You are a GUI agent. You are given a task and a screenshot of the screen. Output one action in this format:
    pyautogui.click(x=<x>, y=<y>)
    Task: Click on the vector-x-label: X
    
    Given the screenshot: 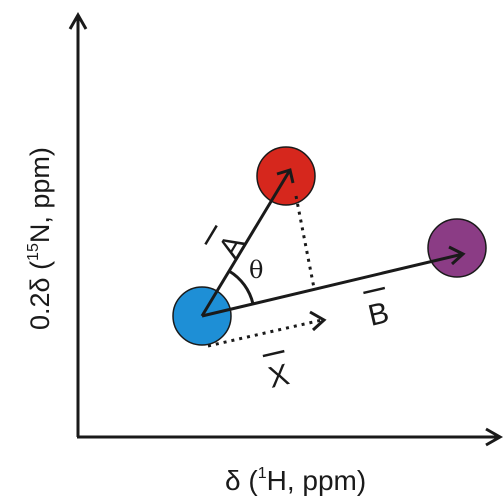 What is the action you would take?
    pyautogui.click(x=278, y=376)
    